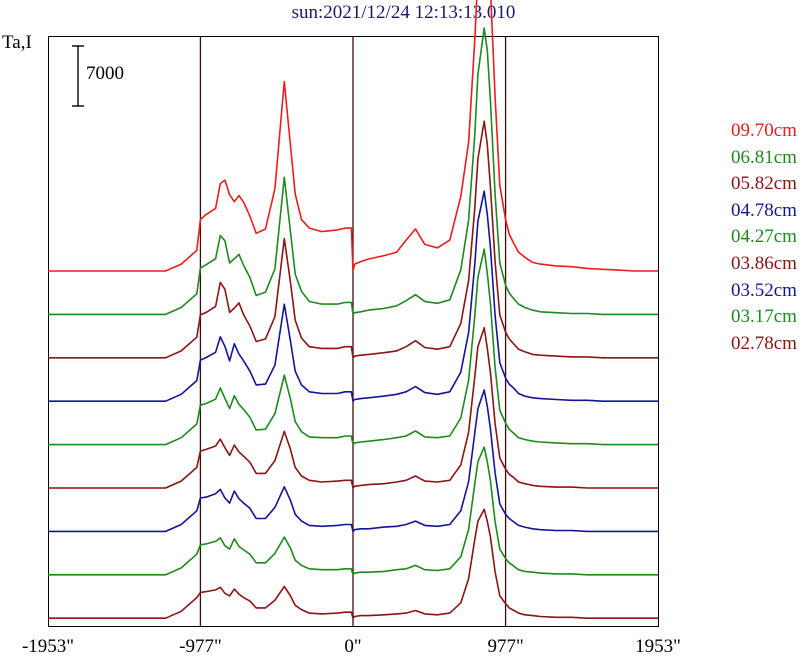 The image size is (807, 662). What do you see at coordinates (764, 210) in the screenshot?
I see `legend-entry: 04.78cm` at bounding box center [764, 210].